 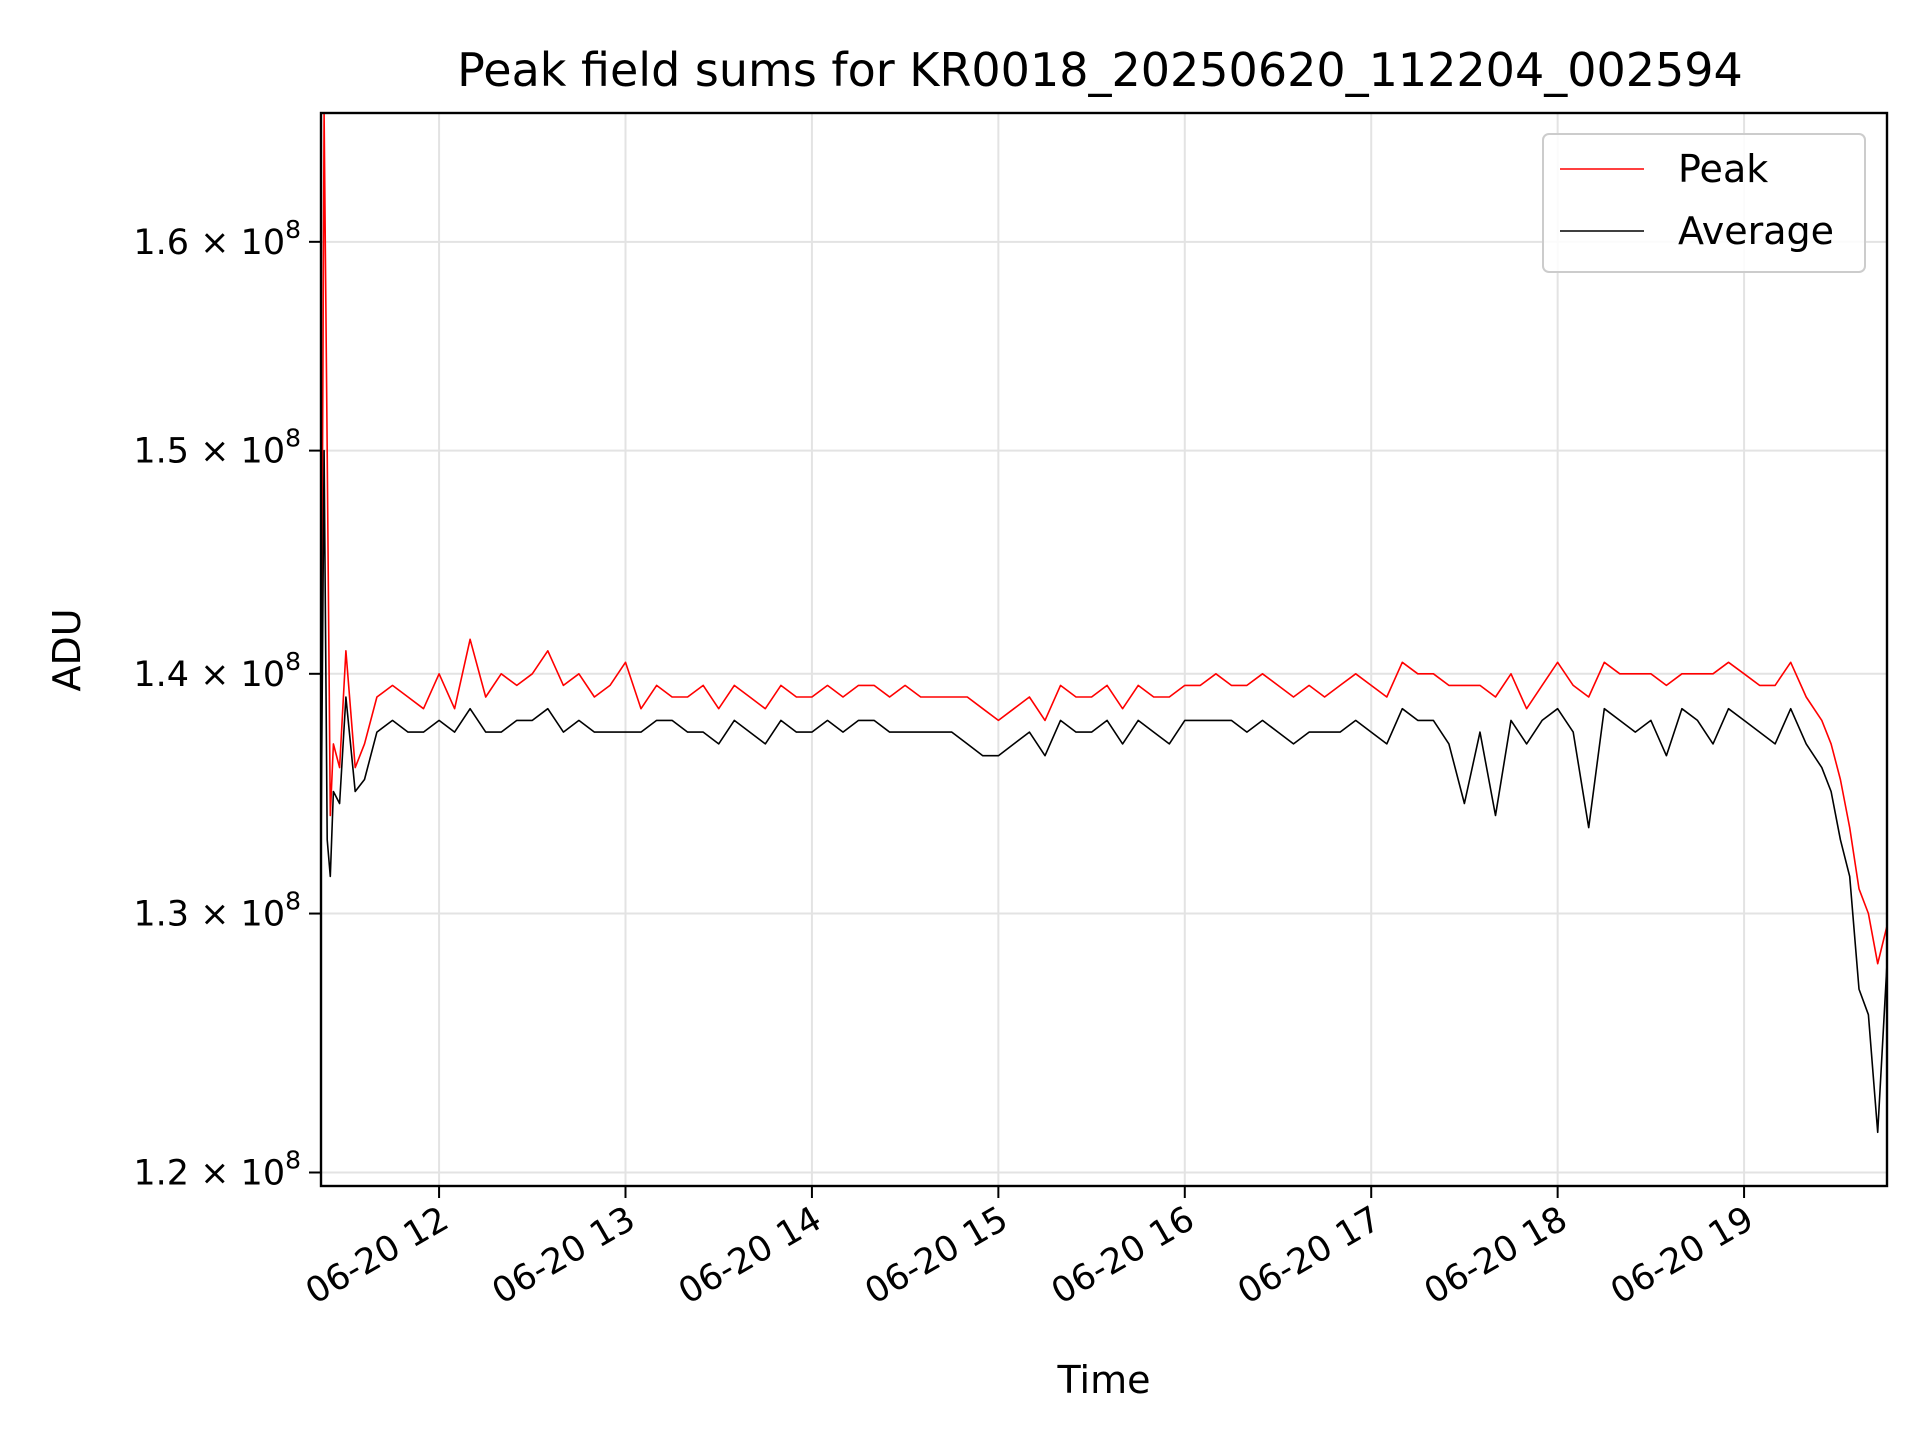 What do you see at coordinates (67, 649) in the screenshot?
I see `y-axis-label: ADU` at bounding box center [67, 649].